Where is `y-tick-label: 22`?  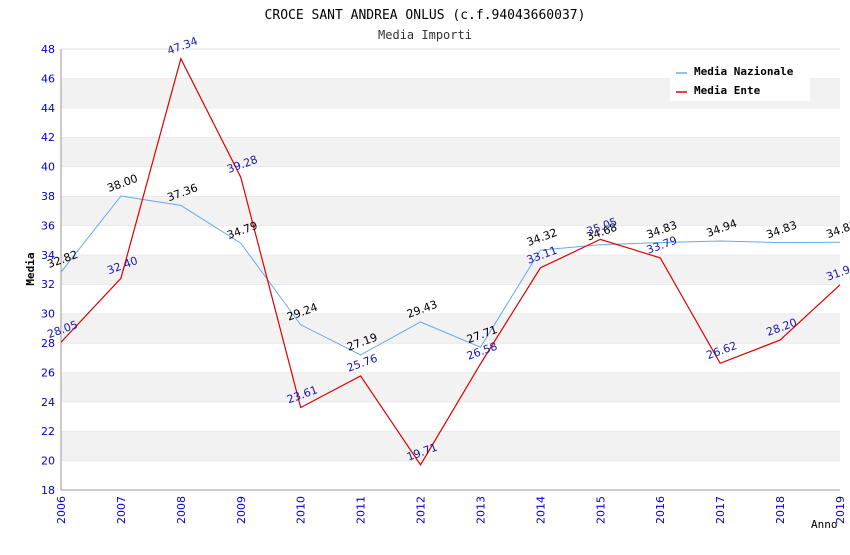
y-tick-label: 22 is located at coordinates (48, 431).